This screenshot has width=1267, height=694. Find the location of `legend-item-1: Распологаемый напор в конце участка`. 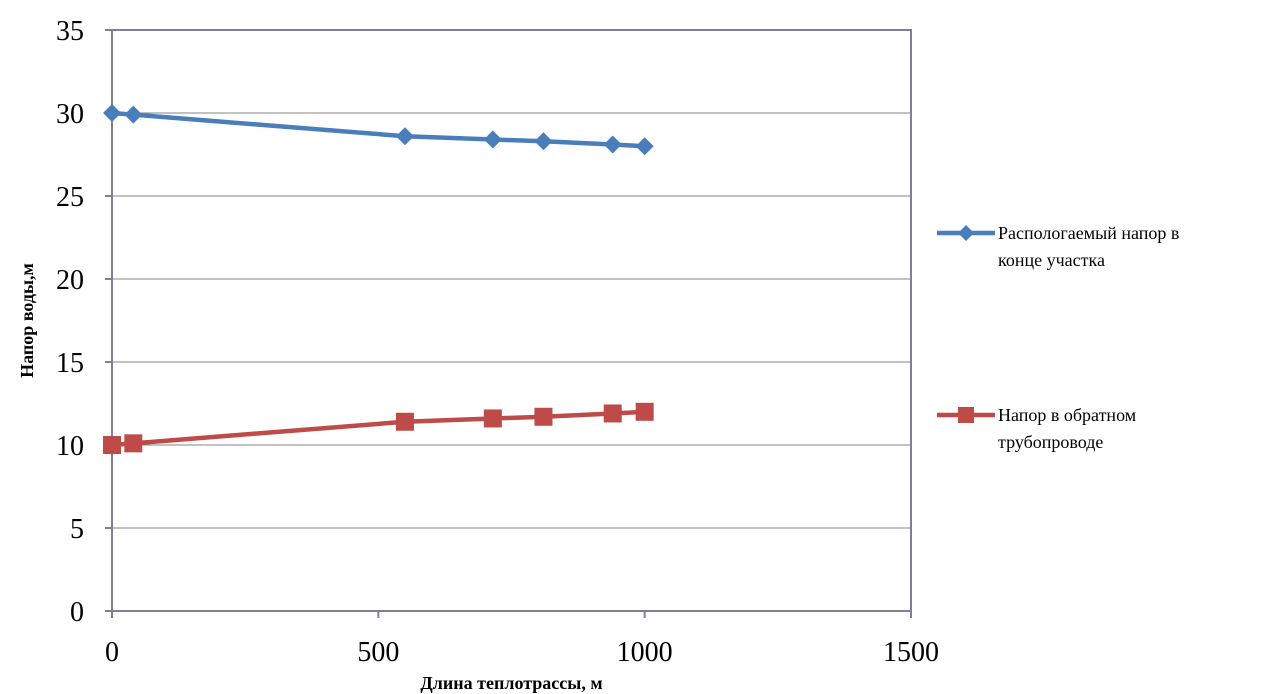

legend-item-1: Распологаемый напор в конце участка is located at coordinates (1058, 246).